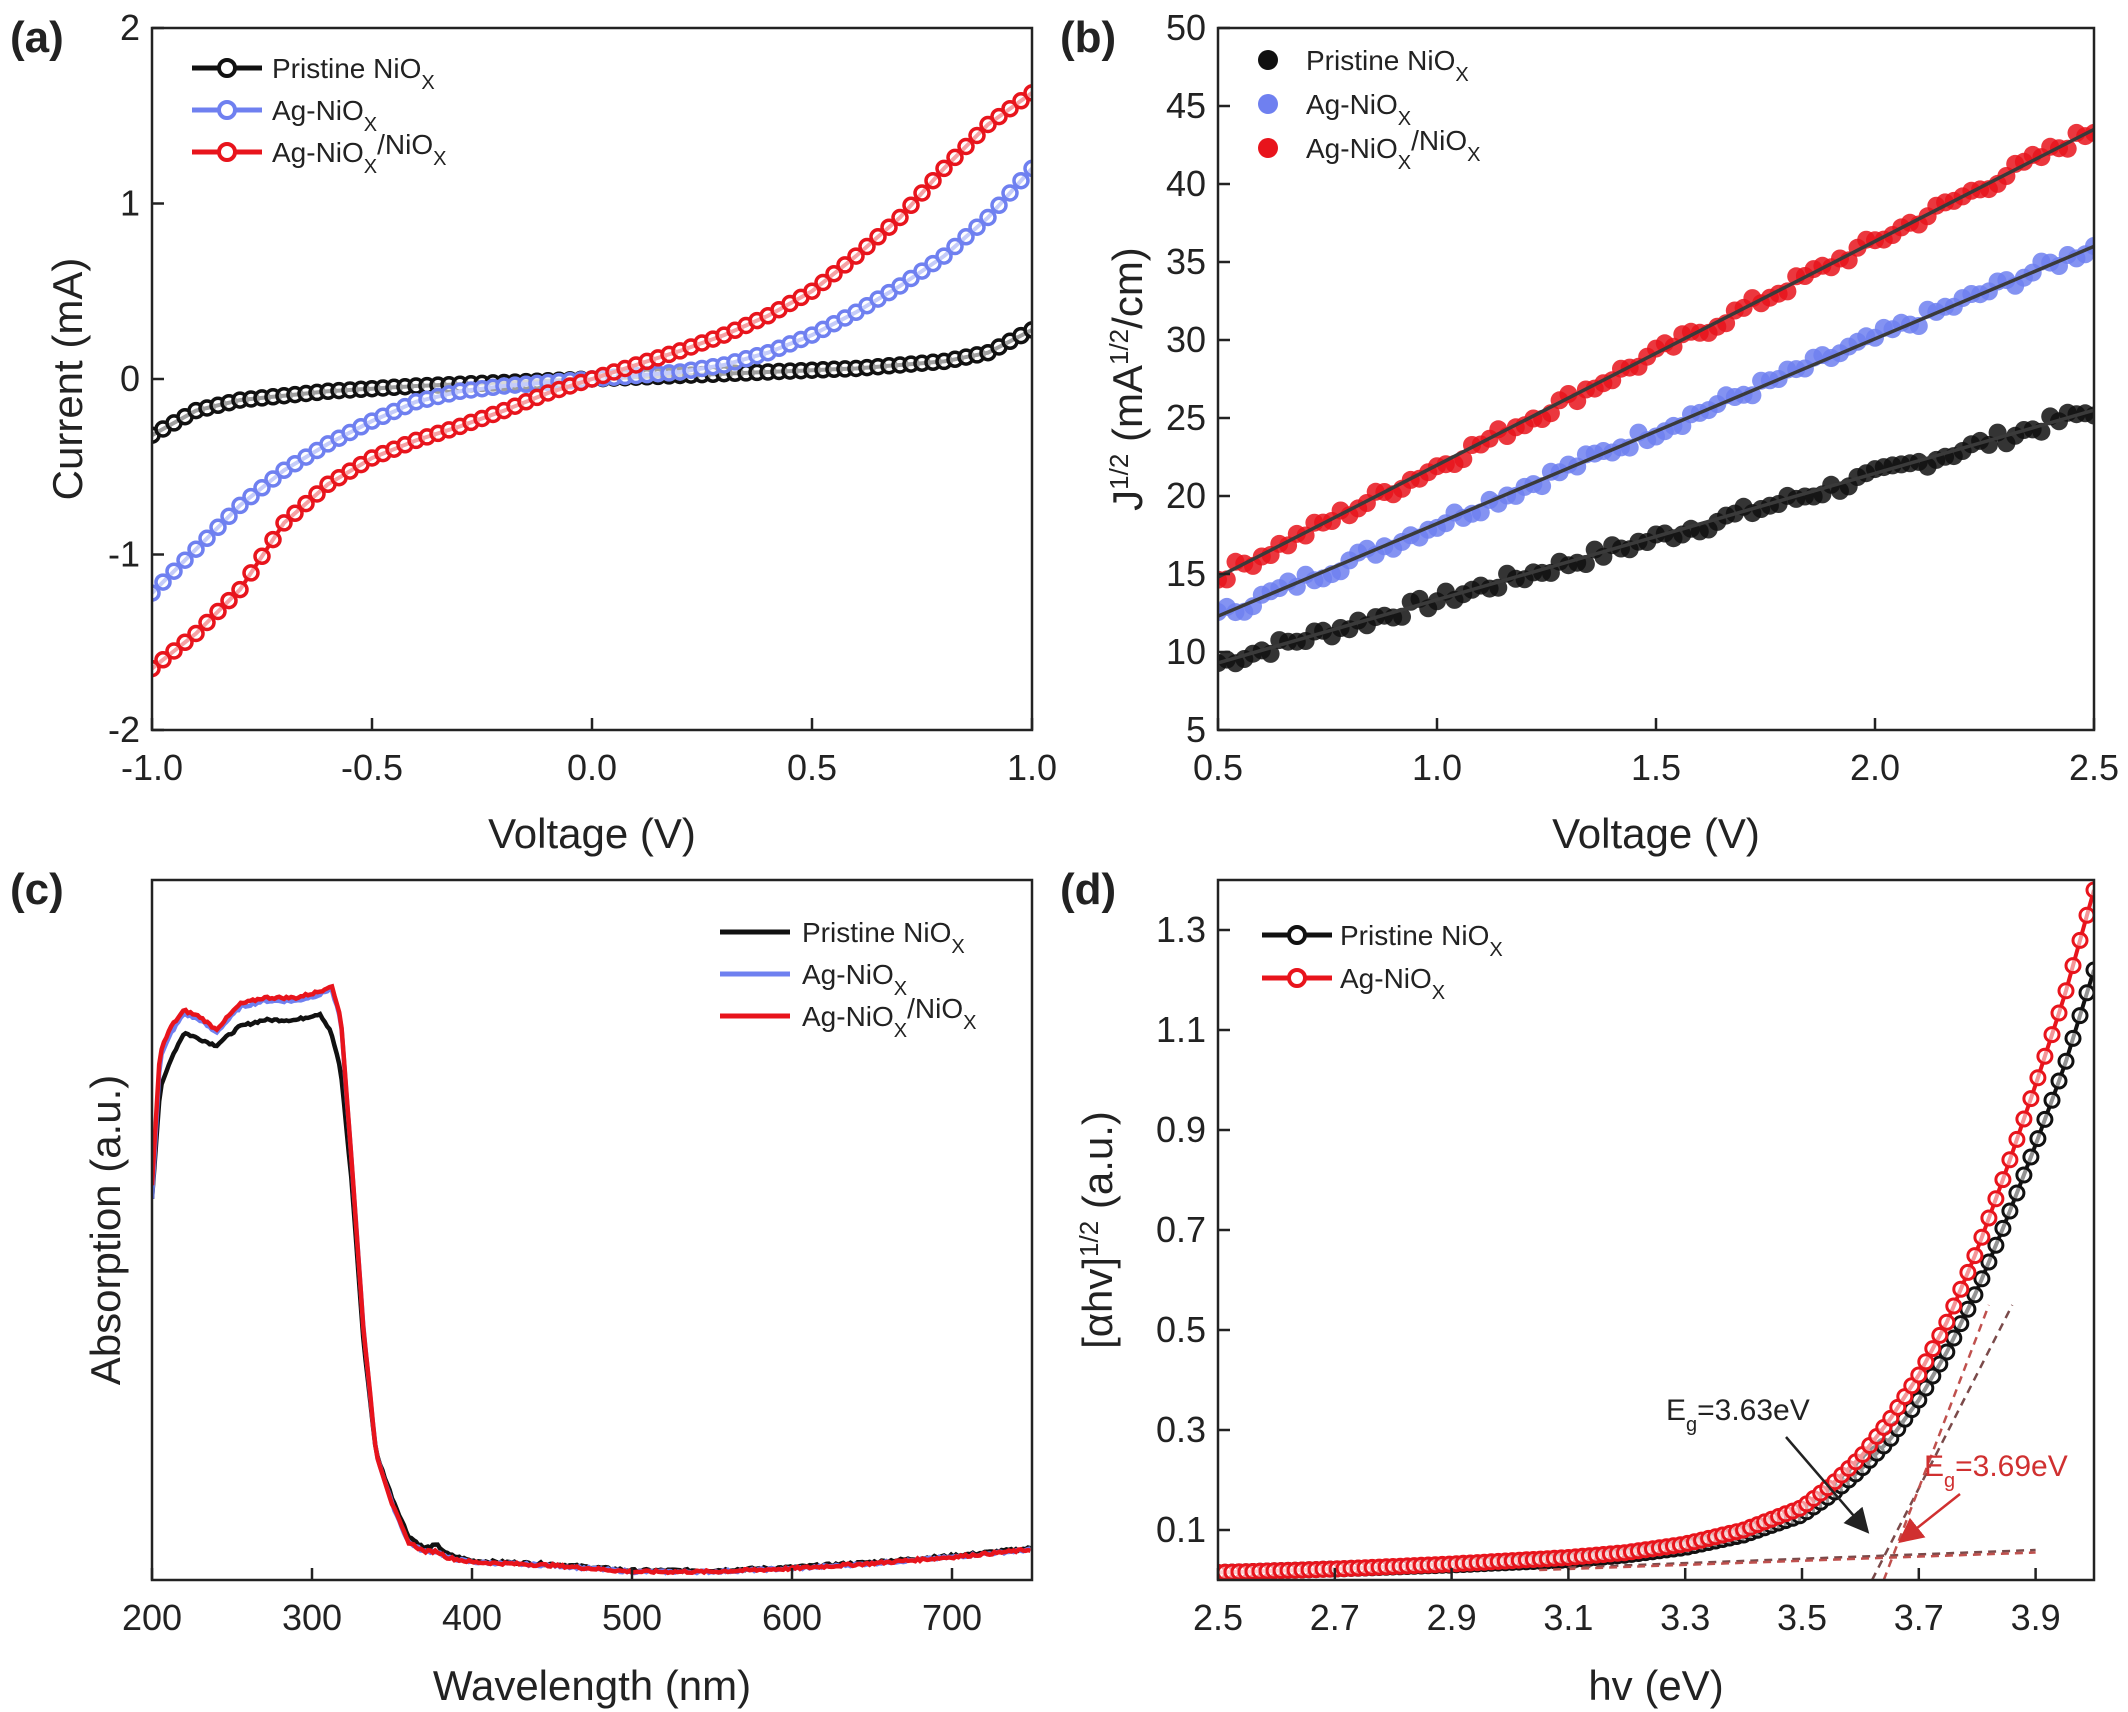 The height and width of the screenshot is (1712, 2128). What do you see at coordinates (1181, 1529) in the screenshot?
I see `y-tick-label-d: 0.1` at bounding box center [1181, 1529].